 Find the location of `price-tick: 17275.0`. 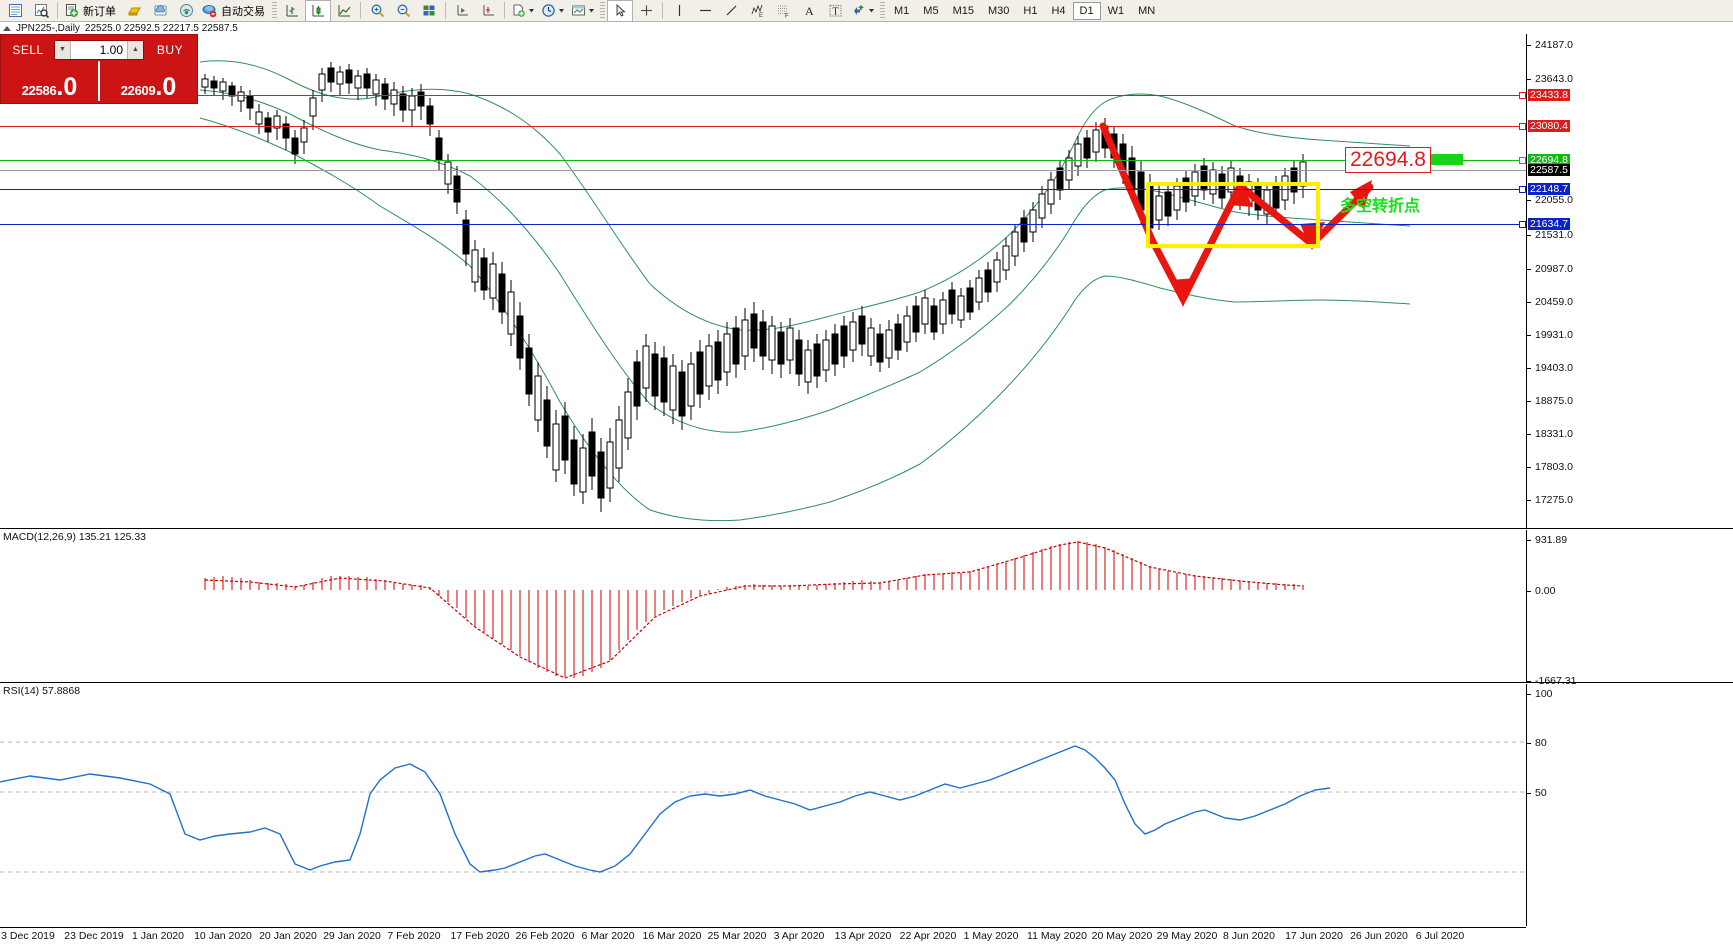

price-tick: 17275.0 is located at coordinates (1550, 500).